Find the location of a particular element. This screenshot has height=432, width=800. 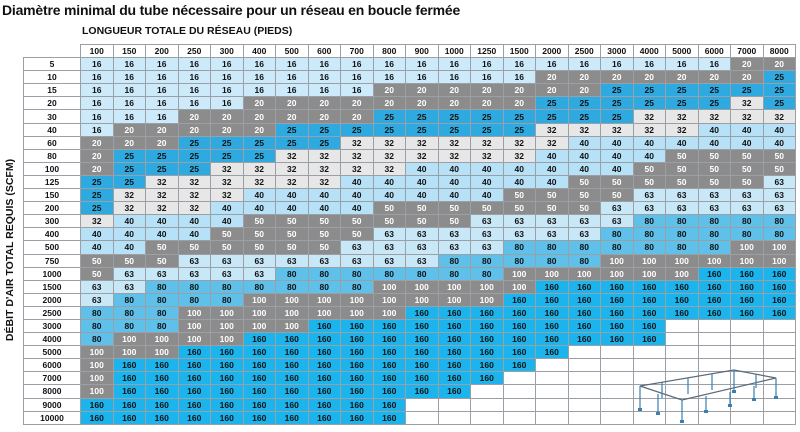

table-row: 10000 160 160 160 160 160 160 160 160 160 160 is located at coordinates (409, 417).